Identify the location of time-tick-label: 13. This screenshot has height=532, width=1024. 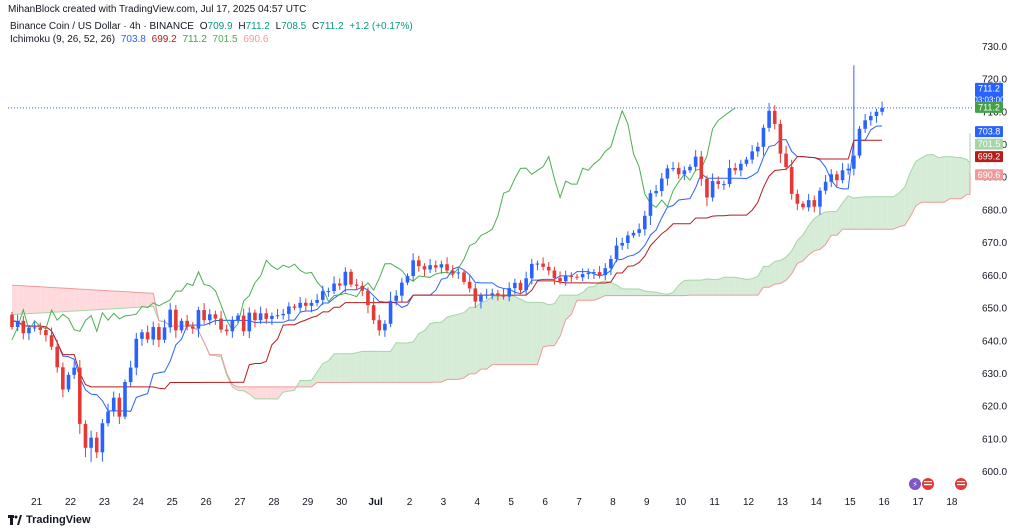
(783, 502).